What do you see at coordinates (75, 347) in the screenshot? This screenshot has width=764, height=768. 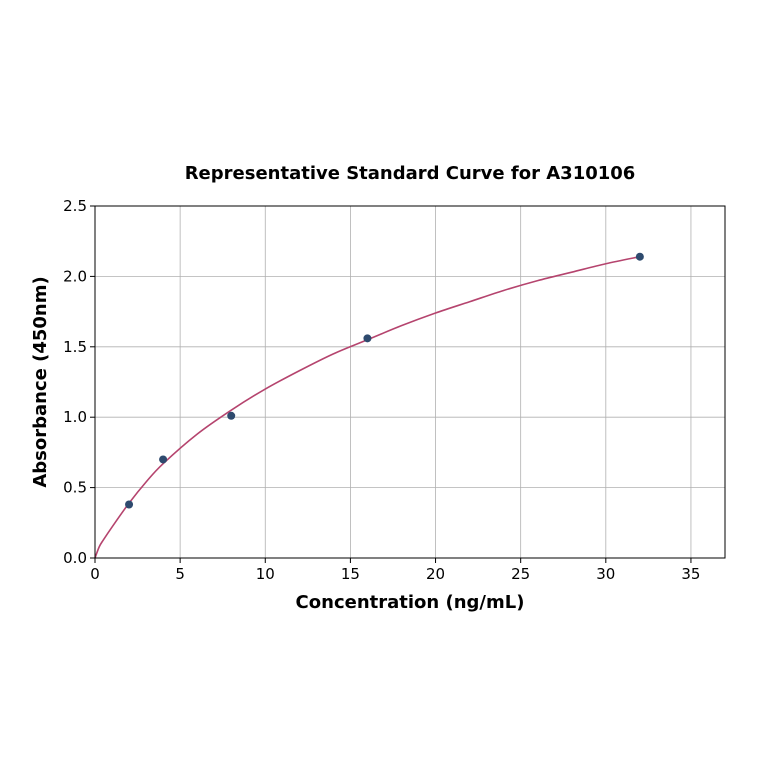 I see `y-tick-label: 1.5` at bounding box center [75, 347].